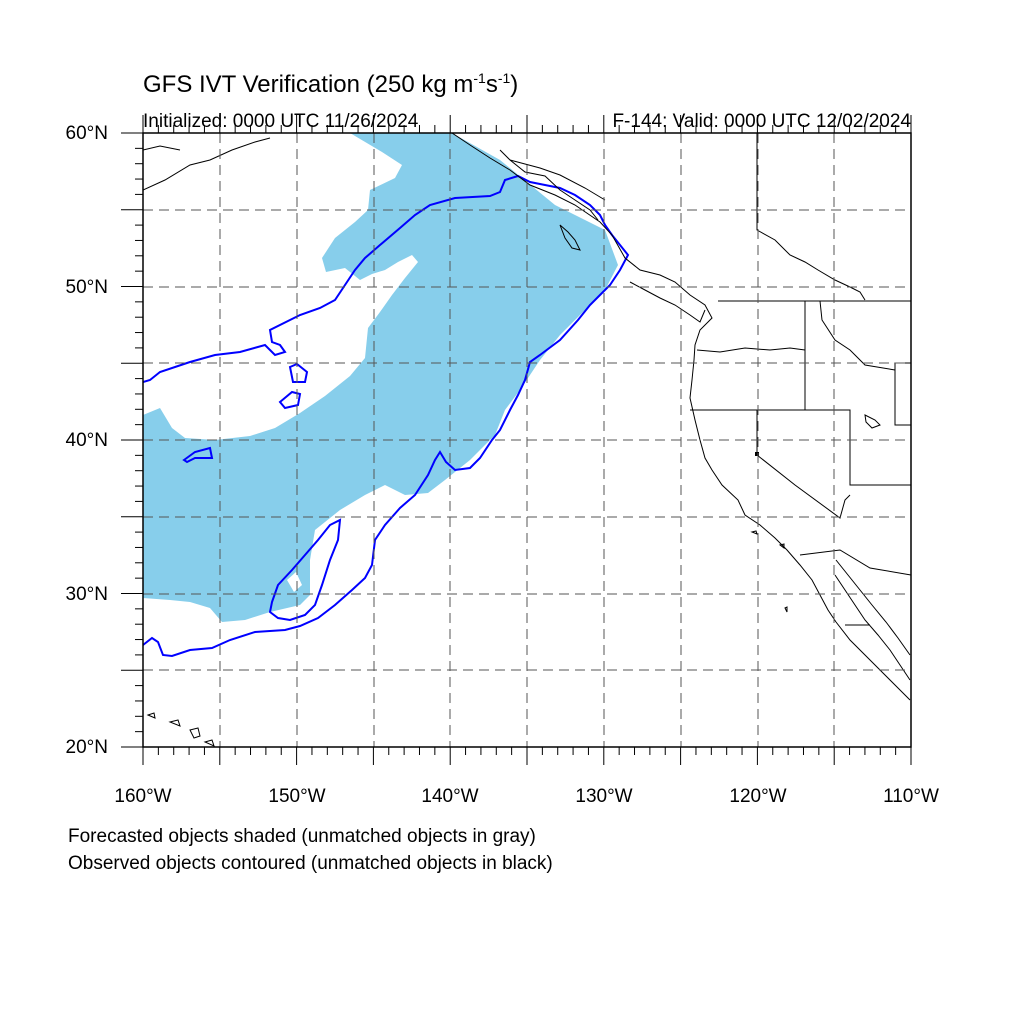 Image resolution: width=1024 pixels, height=1024 pixels. I want to click on lat-label-40n: 40°N, so click(86, 440).